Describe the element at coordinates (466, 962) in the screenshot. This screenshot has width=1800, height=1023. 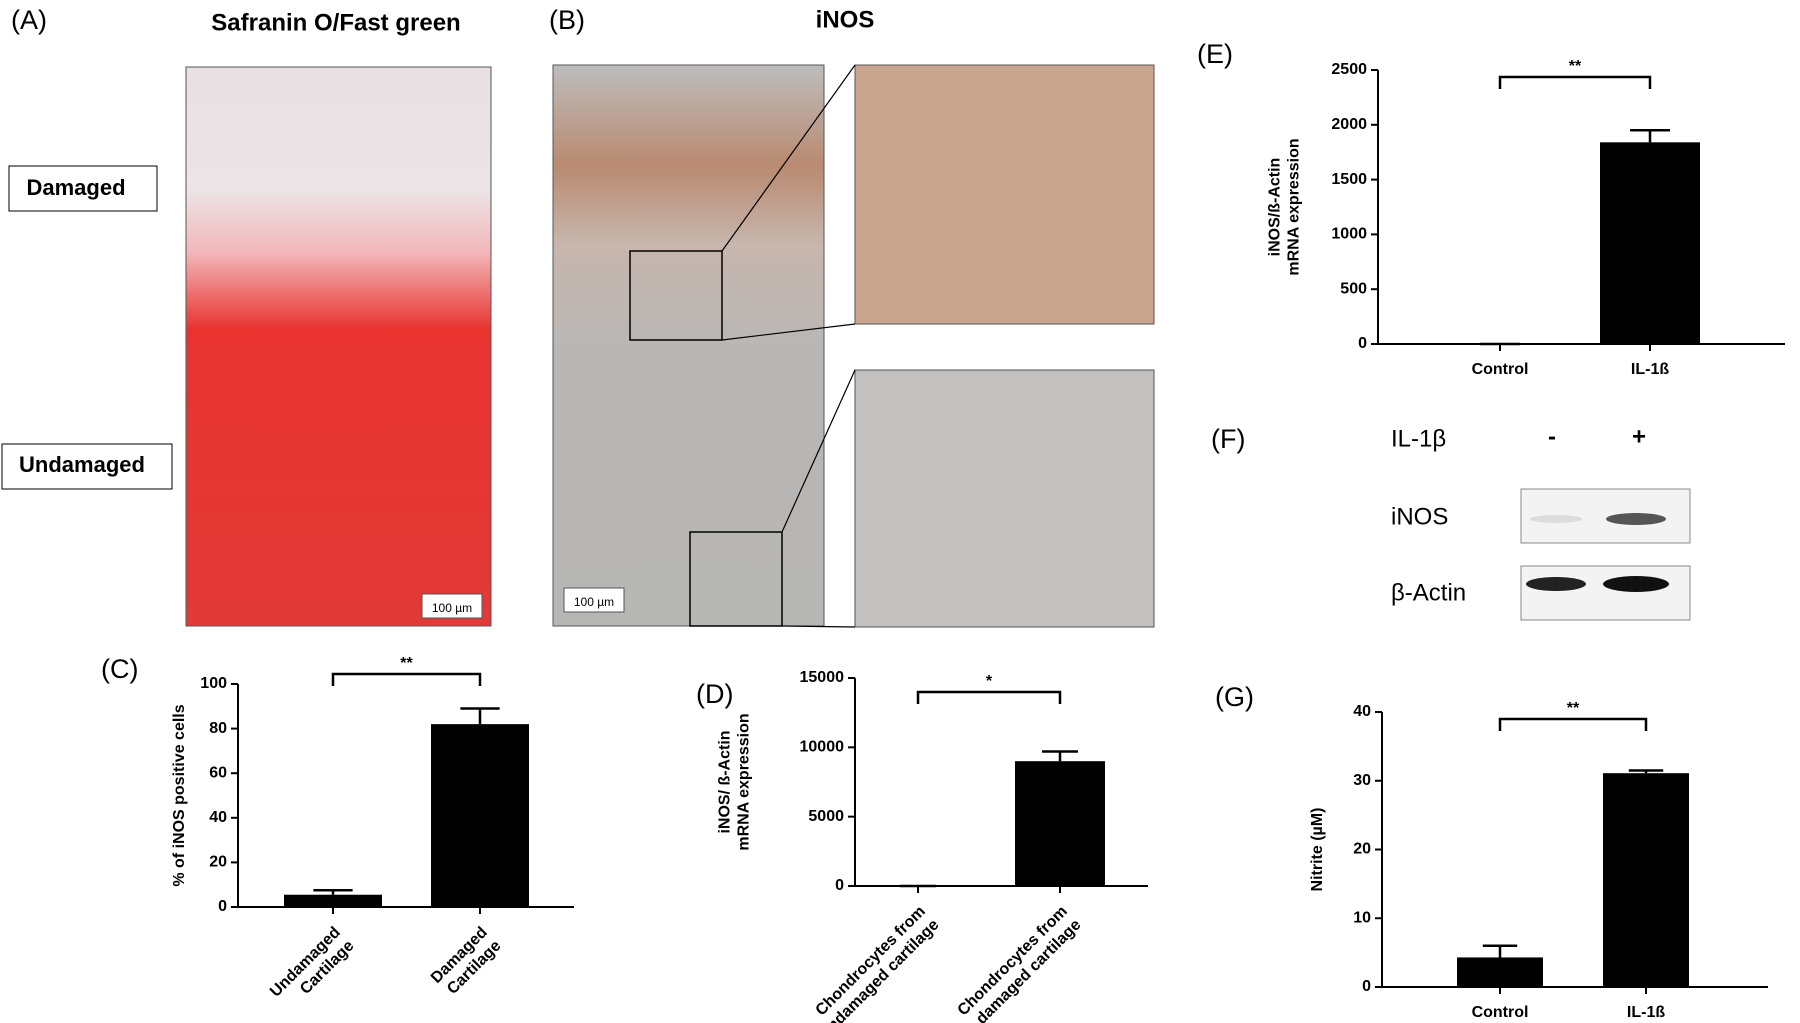
I see `x-tick-label: DamagedCartilage` at that location.